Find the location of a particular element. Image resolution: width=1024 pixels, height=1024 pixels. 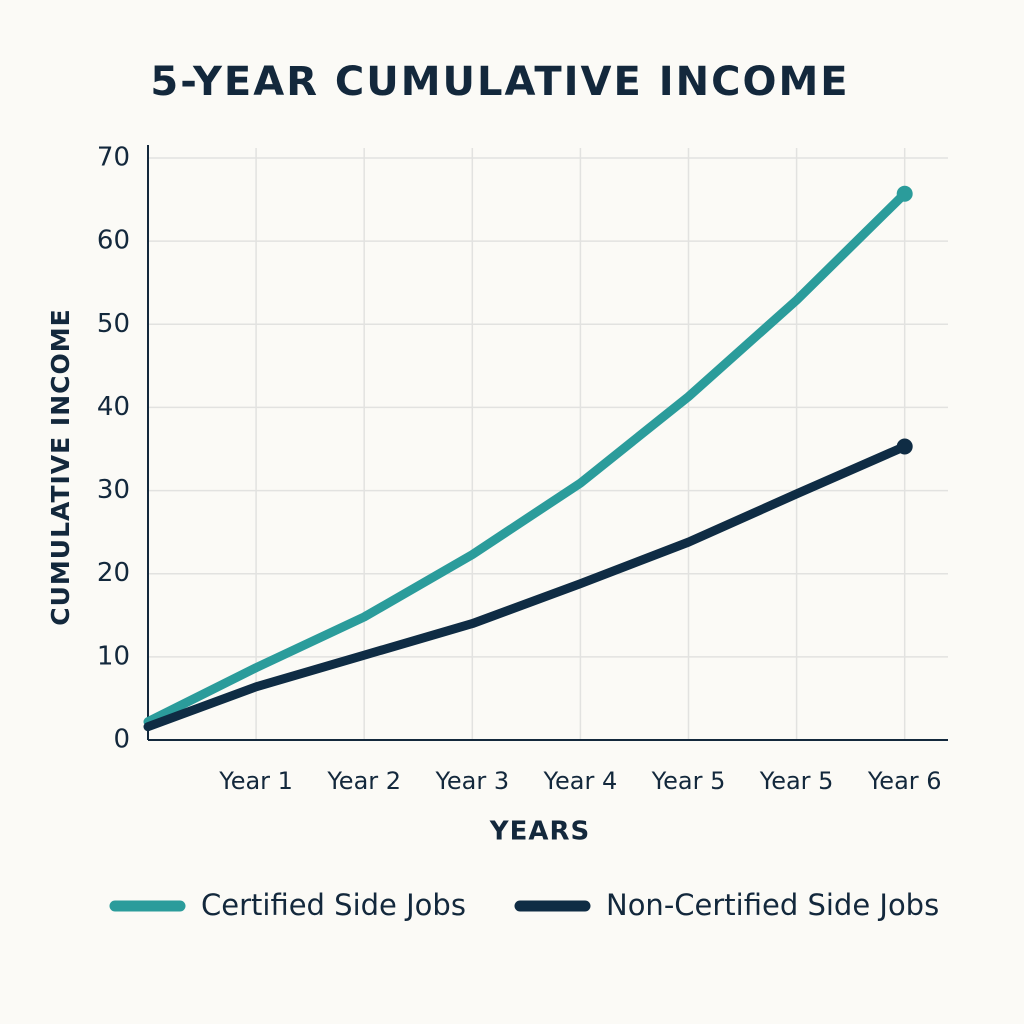

x-tick-label: Year 1 is located at coordinates (255, 781).